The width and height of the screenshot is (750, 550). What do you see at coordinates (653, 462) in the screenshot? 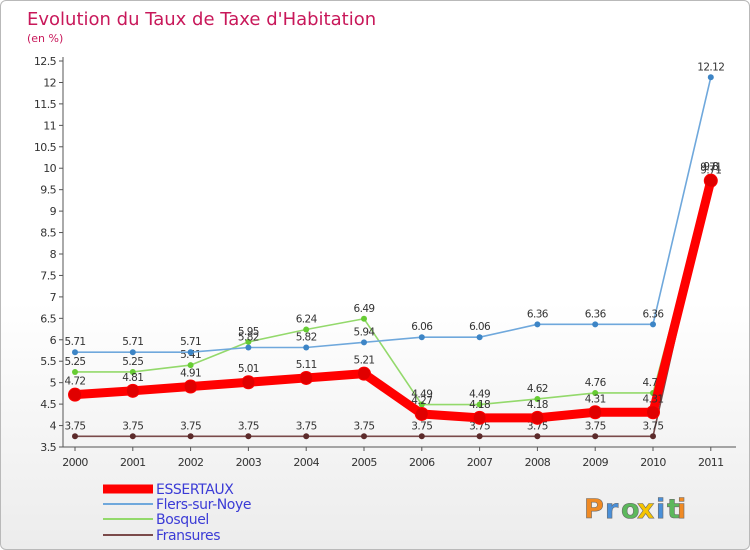
I see `x-tick-label: 2010` at bounding box center [653, 462].